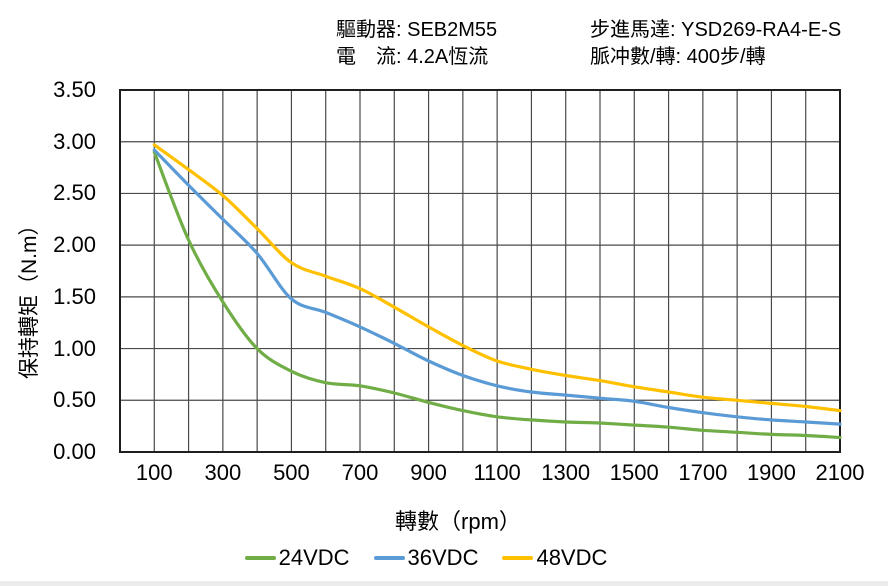  Describe the element at coordinates (703, 472) in the screenshot. I see `x-tick-label: 1700` at that location.